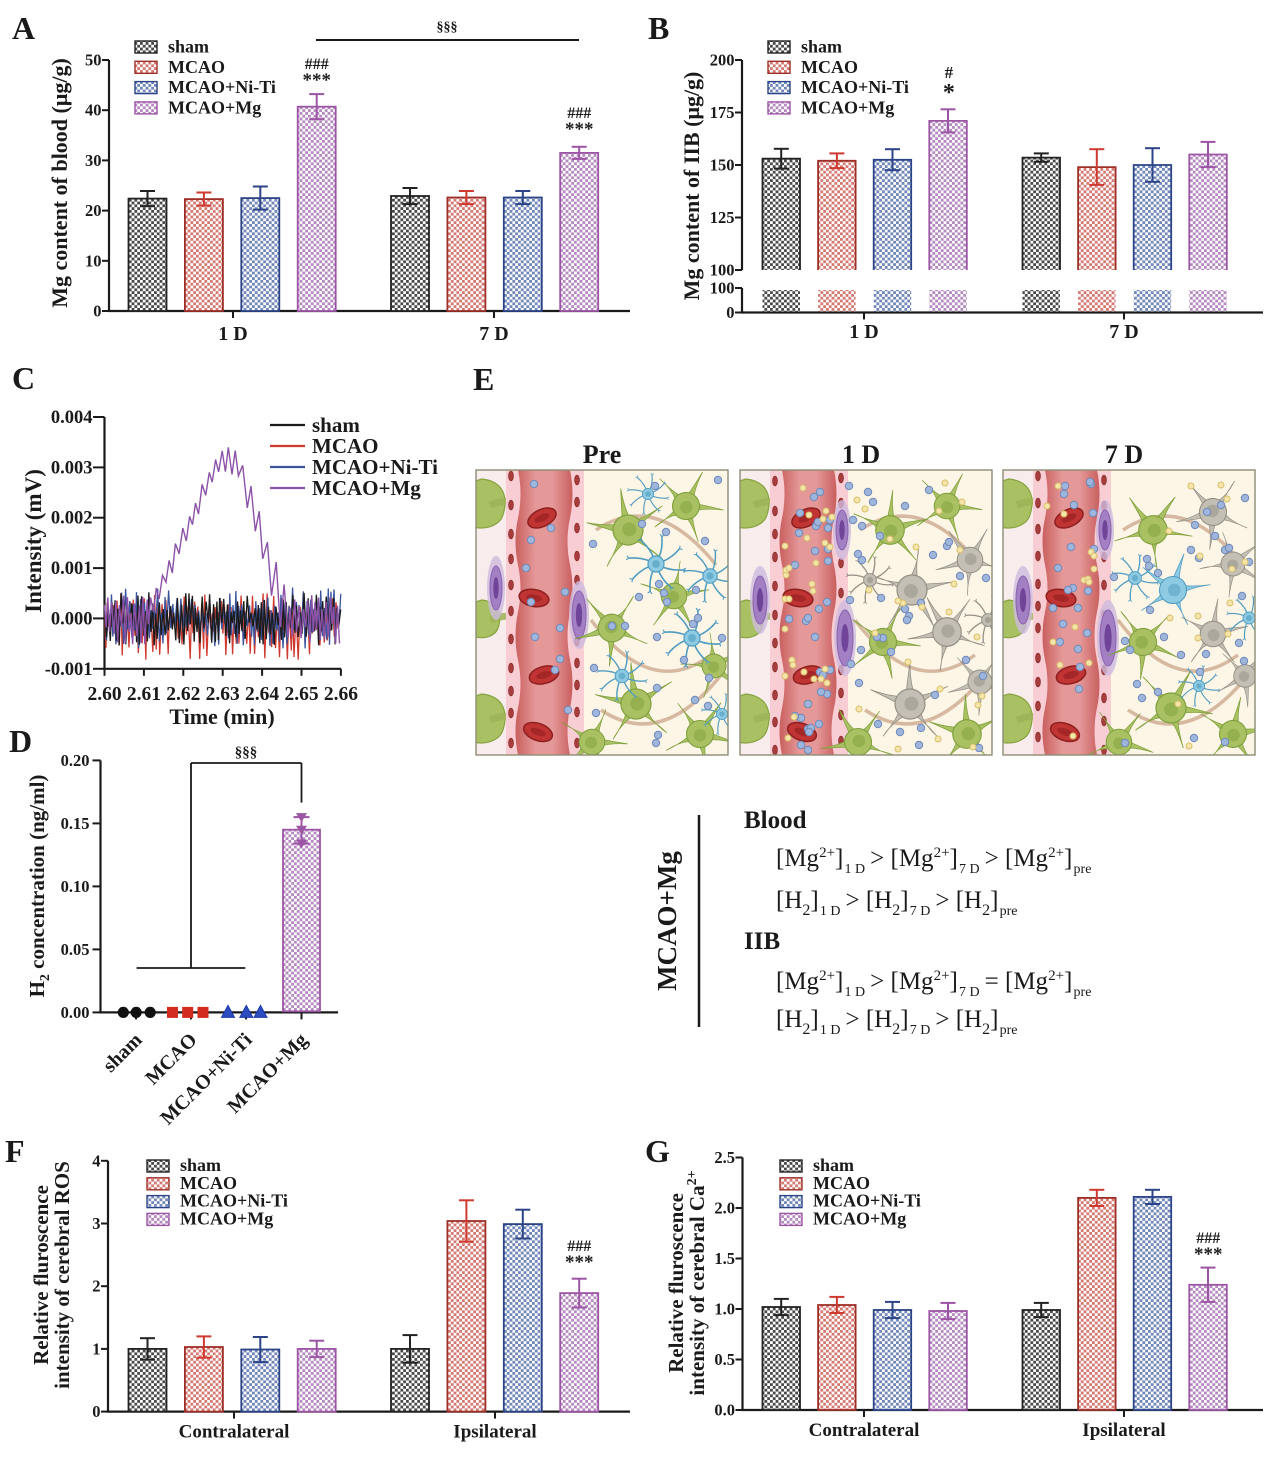 Image resolution: width=1280 pixels, height=1458 pixels. Describe the element at coordinates (658, 28) in the screenshot. I see `svg-text: B` at that location.